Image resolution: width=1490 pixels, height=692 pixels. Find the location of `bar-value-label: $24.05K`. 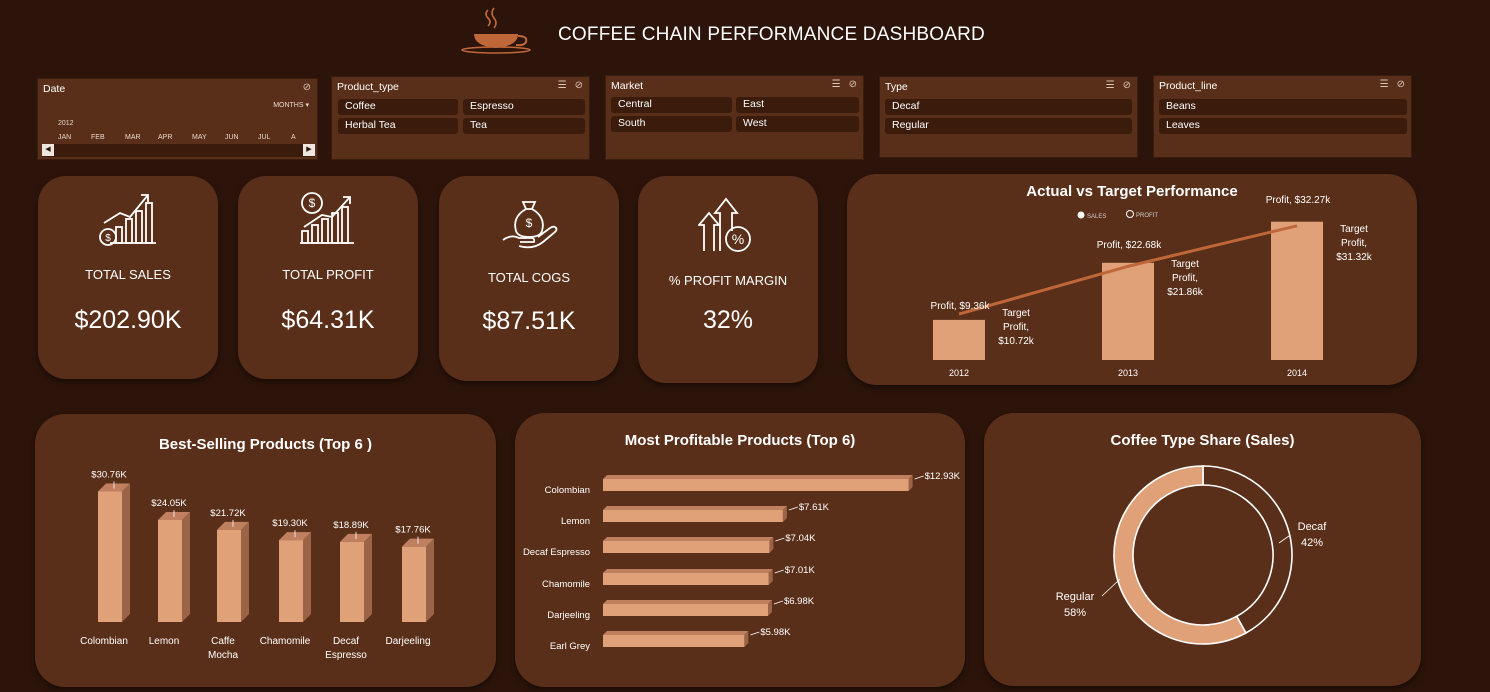

bar-value-label: $24.05K is located at coordinates (169, 503).